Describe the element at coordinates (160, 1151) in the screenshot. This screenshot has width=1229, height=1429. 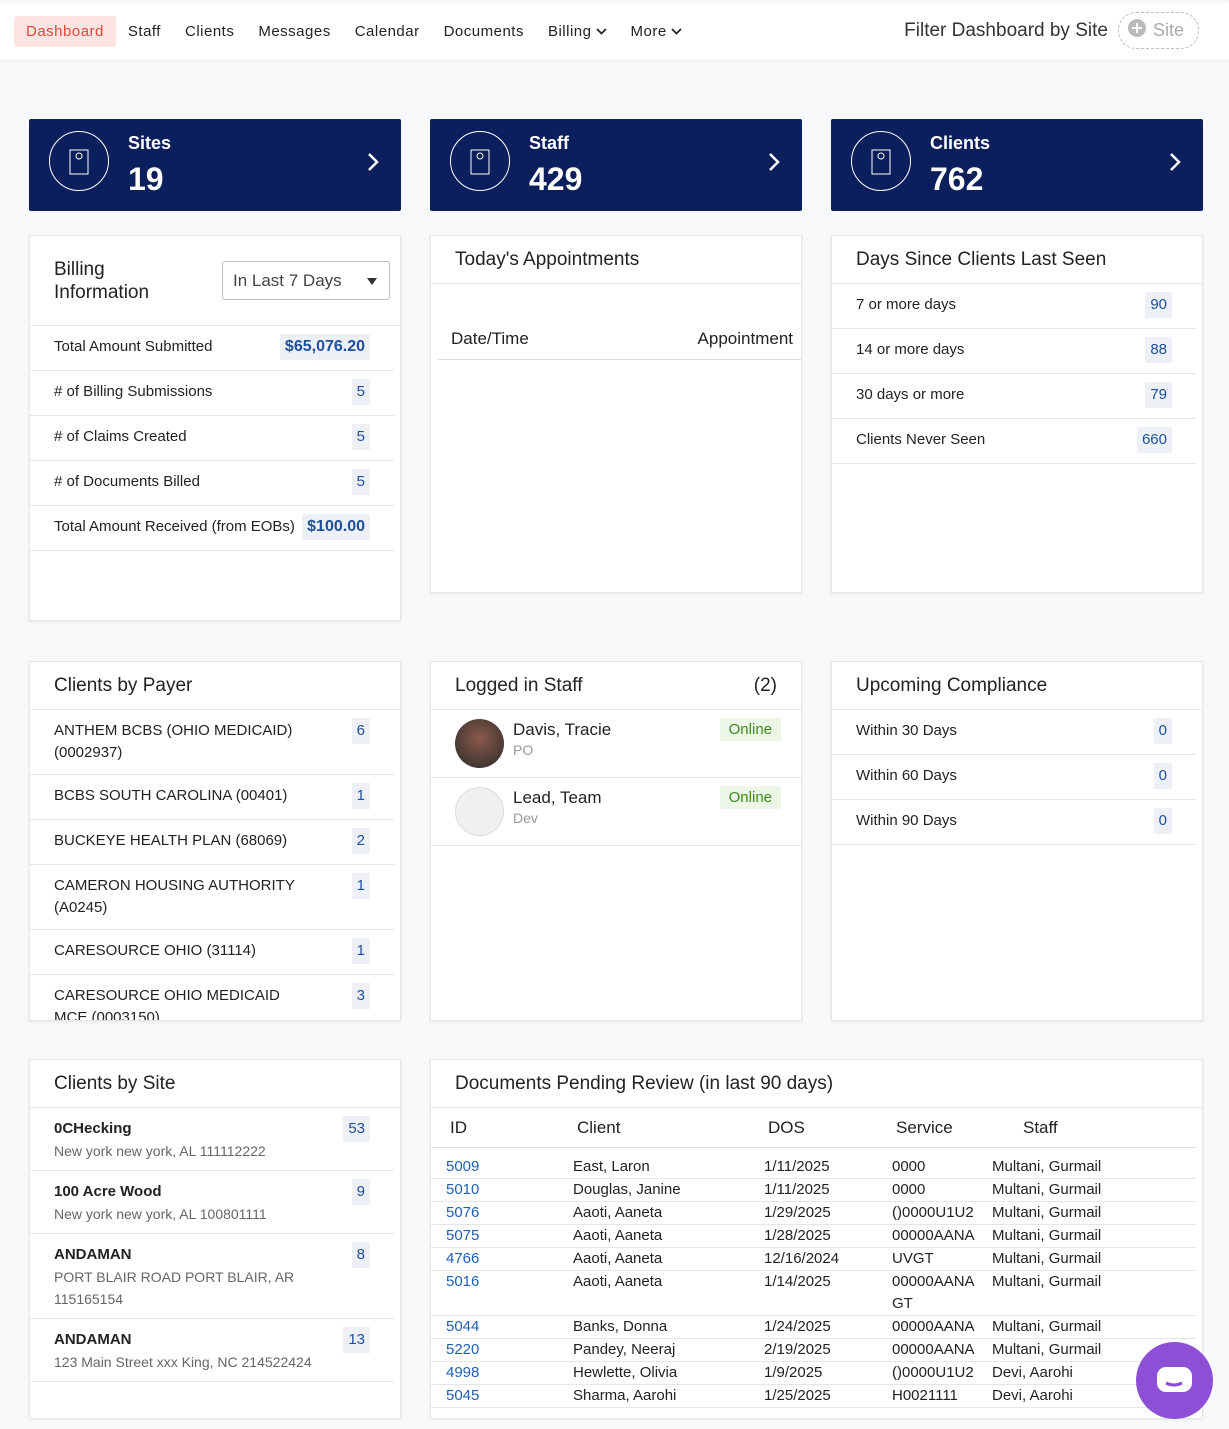
I see `site-address: New york new york, AL 111112222` at that location.